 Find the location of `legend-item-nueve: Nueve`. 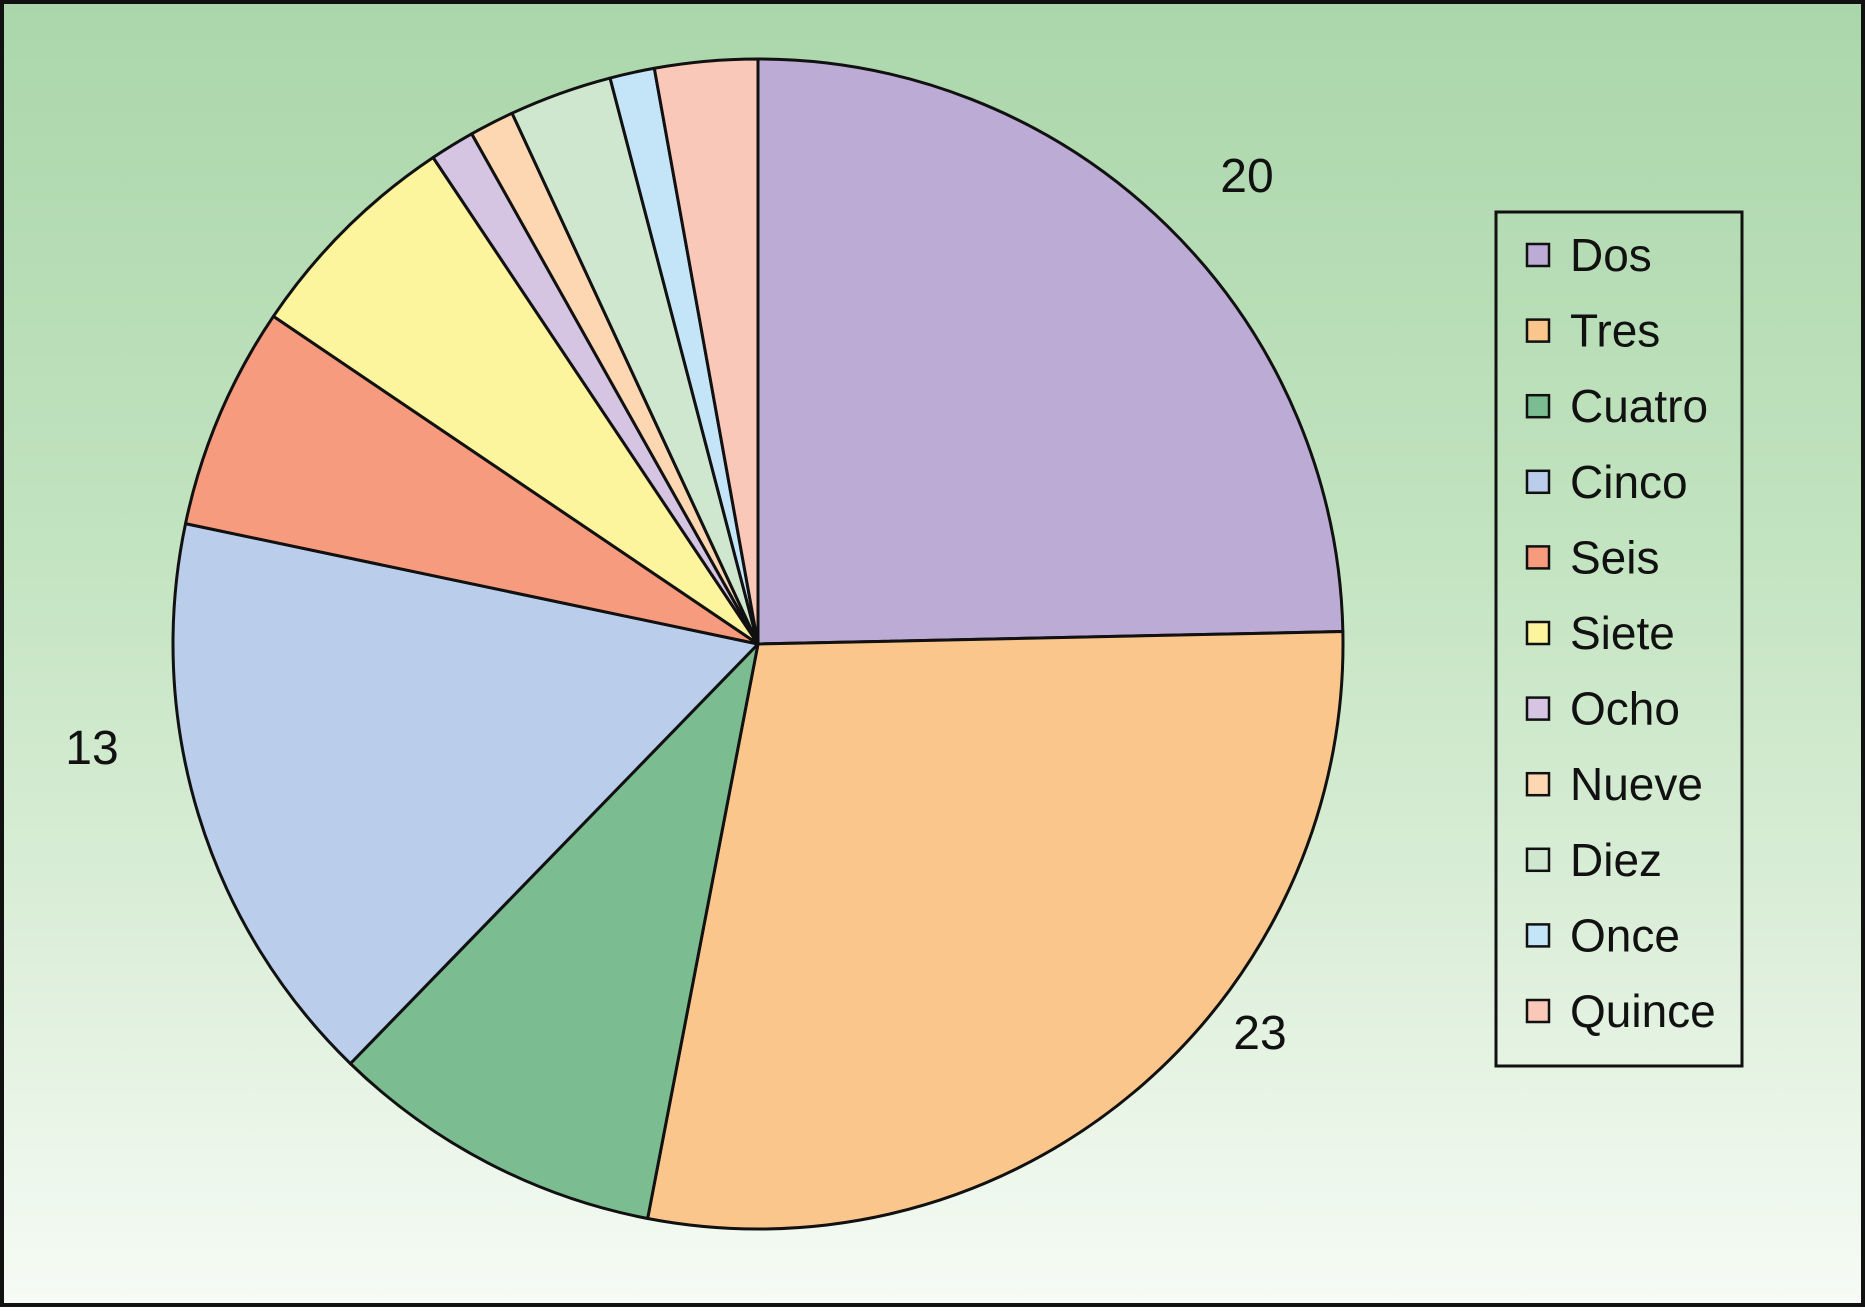

legend-item-nueve: Nueve is located at coordinates (1614, 784).